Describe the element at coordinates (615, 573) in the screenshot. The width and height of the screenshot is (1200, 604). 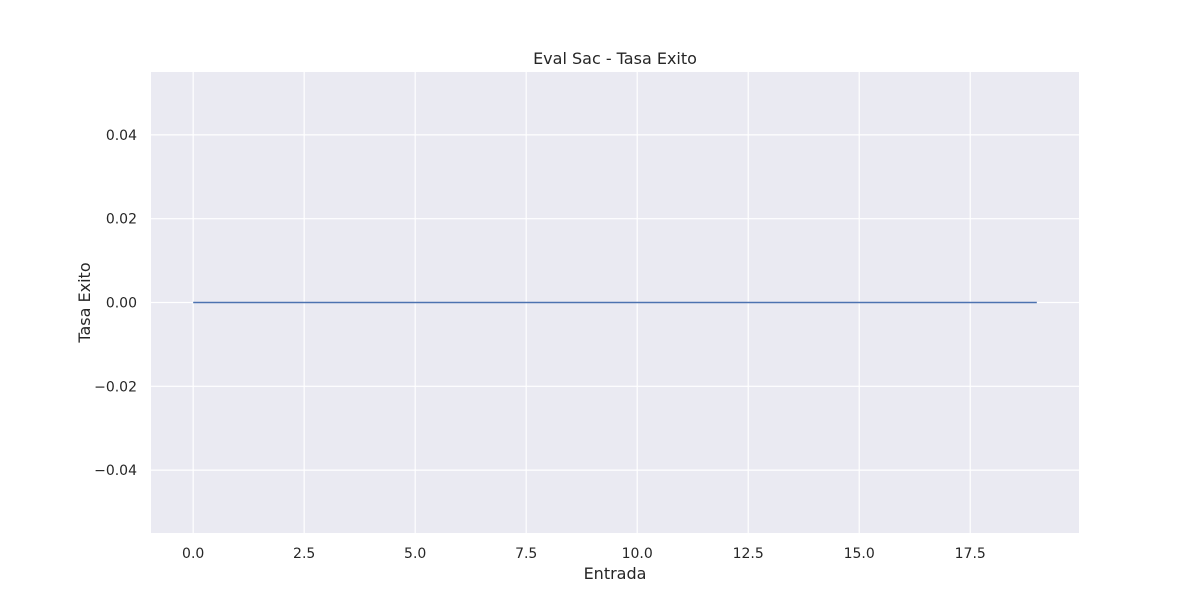
I see `x-axis-label: Entrada` at that location.